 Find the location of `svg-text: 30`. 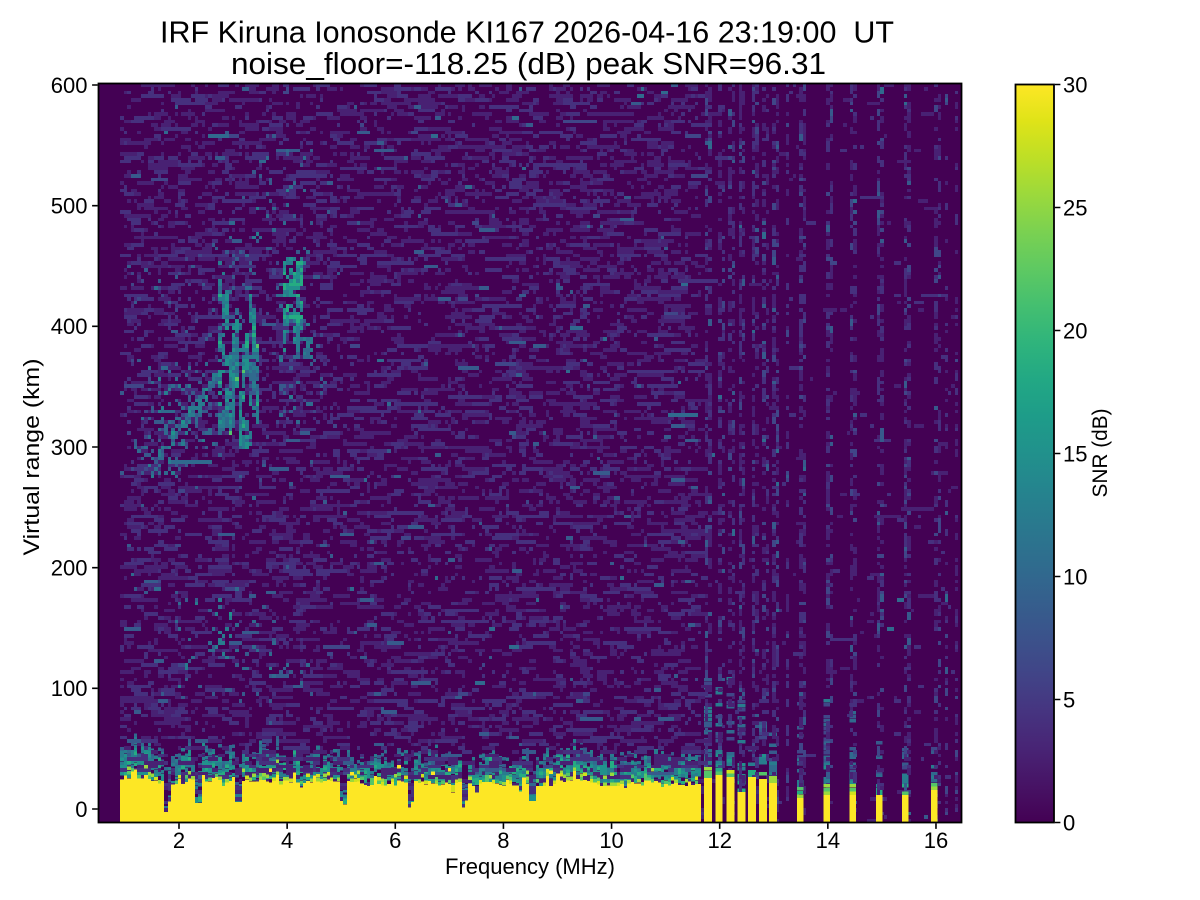

svg-text: 30 is located at coordinates (1075, 84).